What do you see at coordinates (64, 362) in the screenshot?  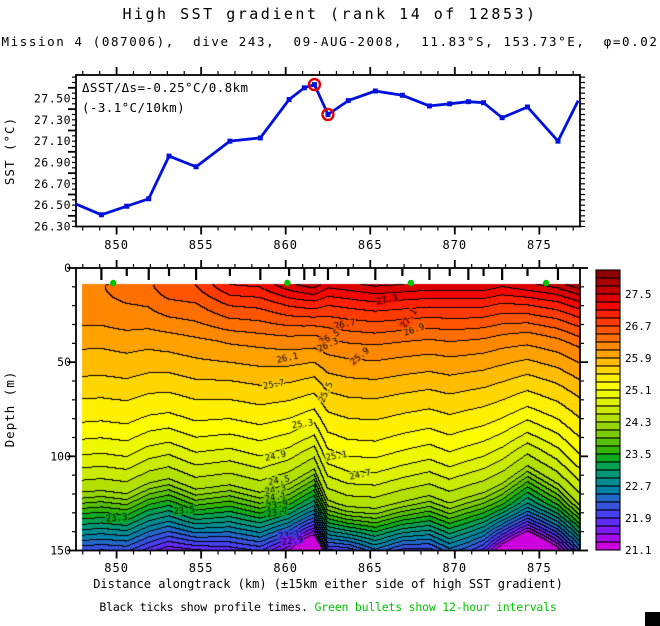 I see `svg-text: 50` at bounding box center [64, 362].